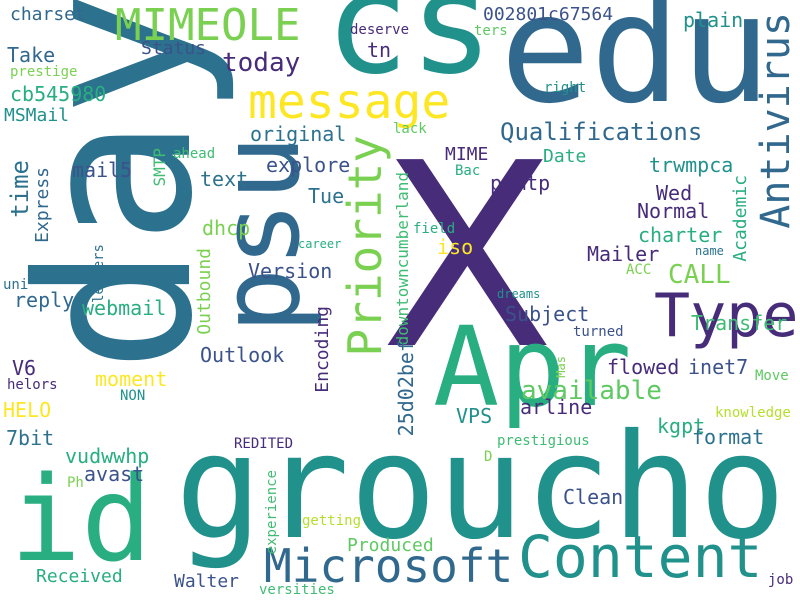 The height and width of the screenshot is (600, 800). What do you see at coordinates (194, 154) in the screenshot?
I see `word: ahead` at bounding box center [194, 154].